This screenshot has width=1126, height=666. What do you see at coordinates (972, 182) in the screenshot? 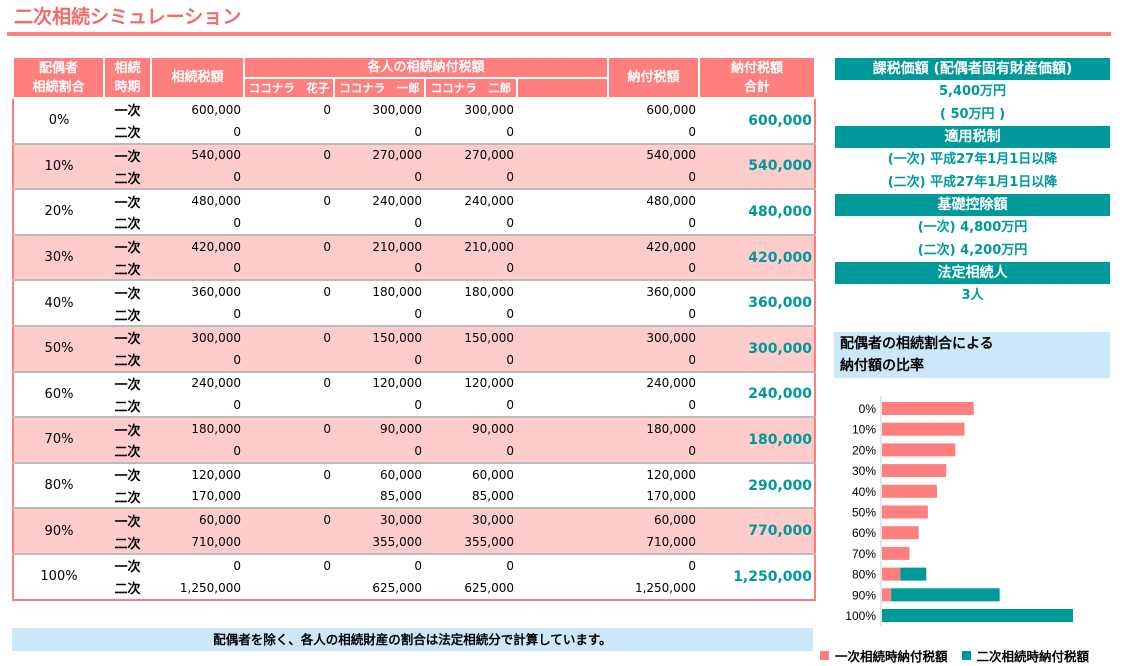
I see `tax-system-second: (二次) 平成27年1月1日以降` at bounding box center [972, 182].